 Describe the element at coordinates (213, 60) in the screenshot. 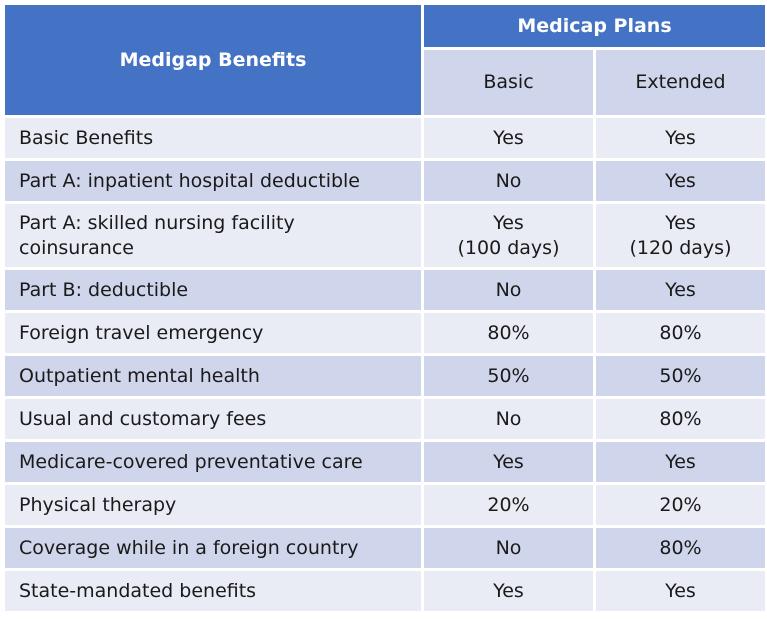

I see `benefits-column-header: Medigap Benefits` at that location.